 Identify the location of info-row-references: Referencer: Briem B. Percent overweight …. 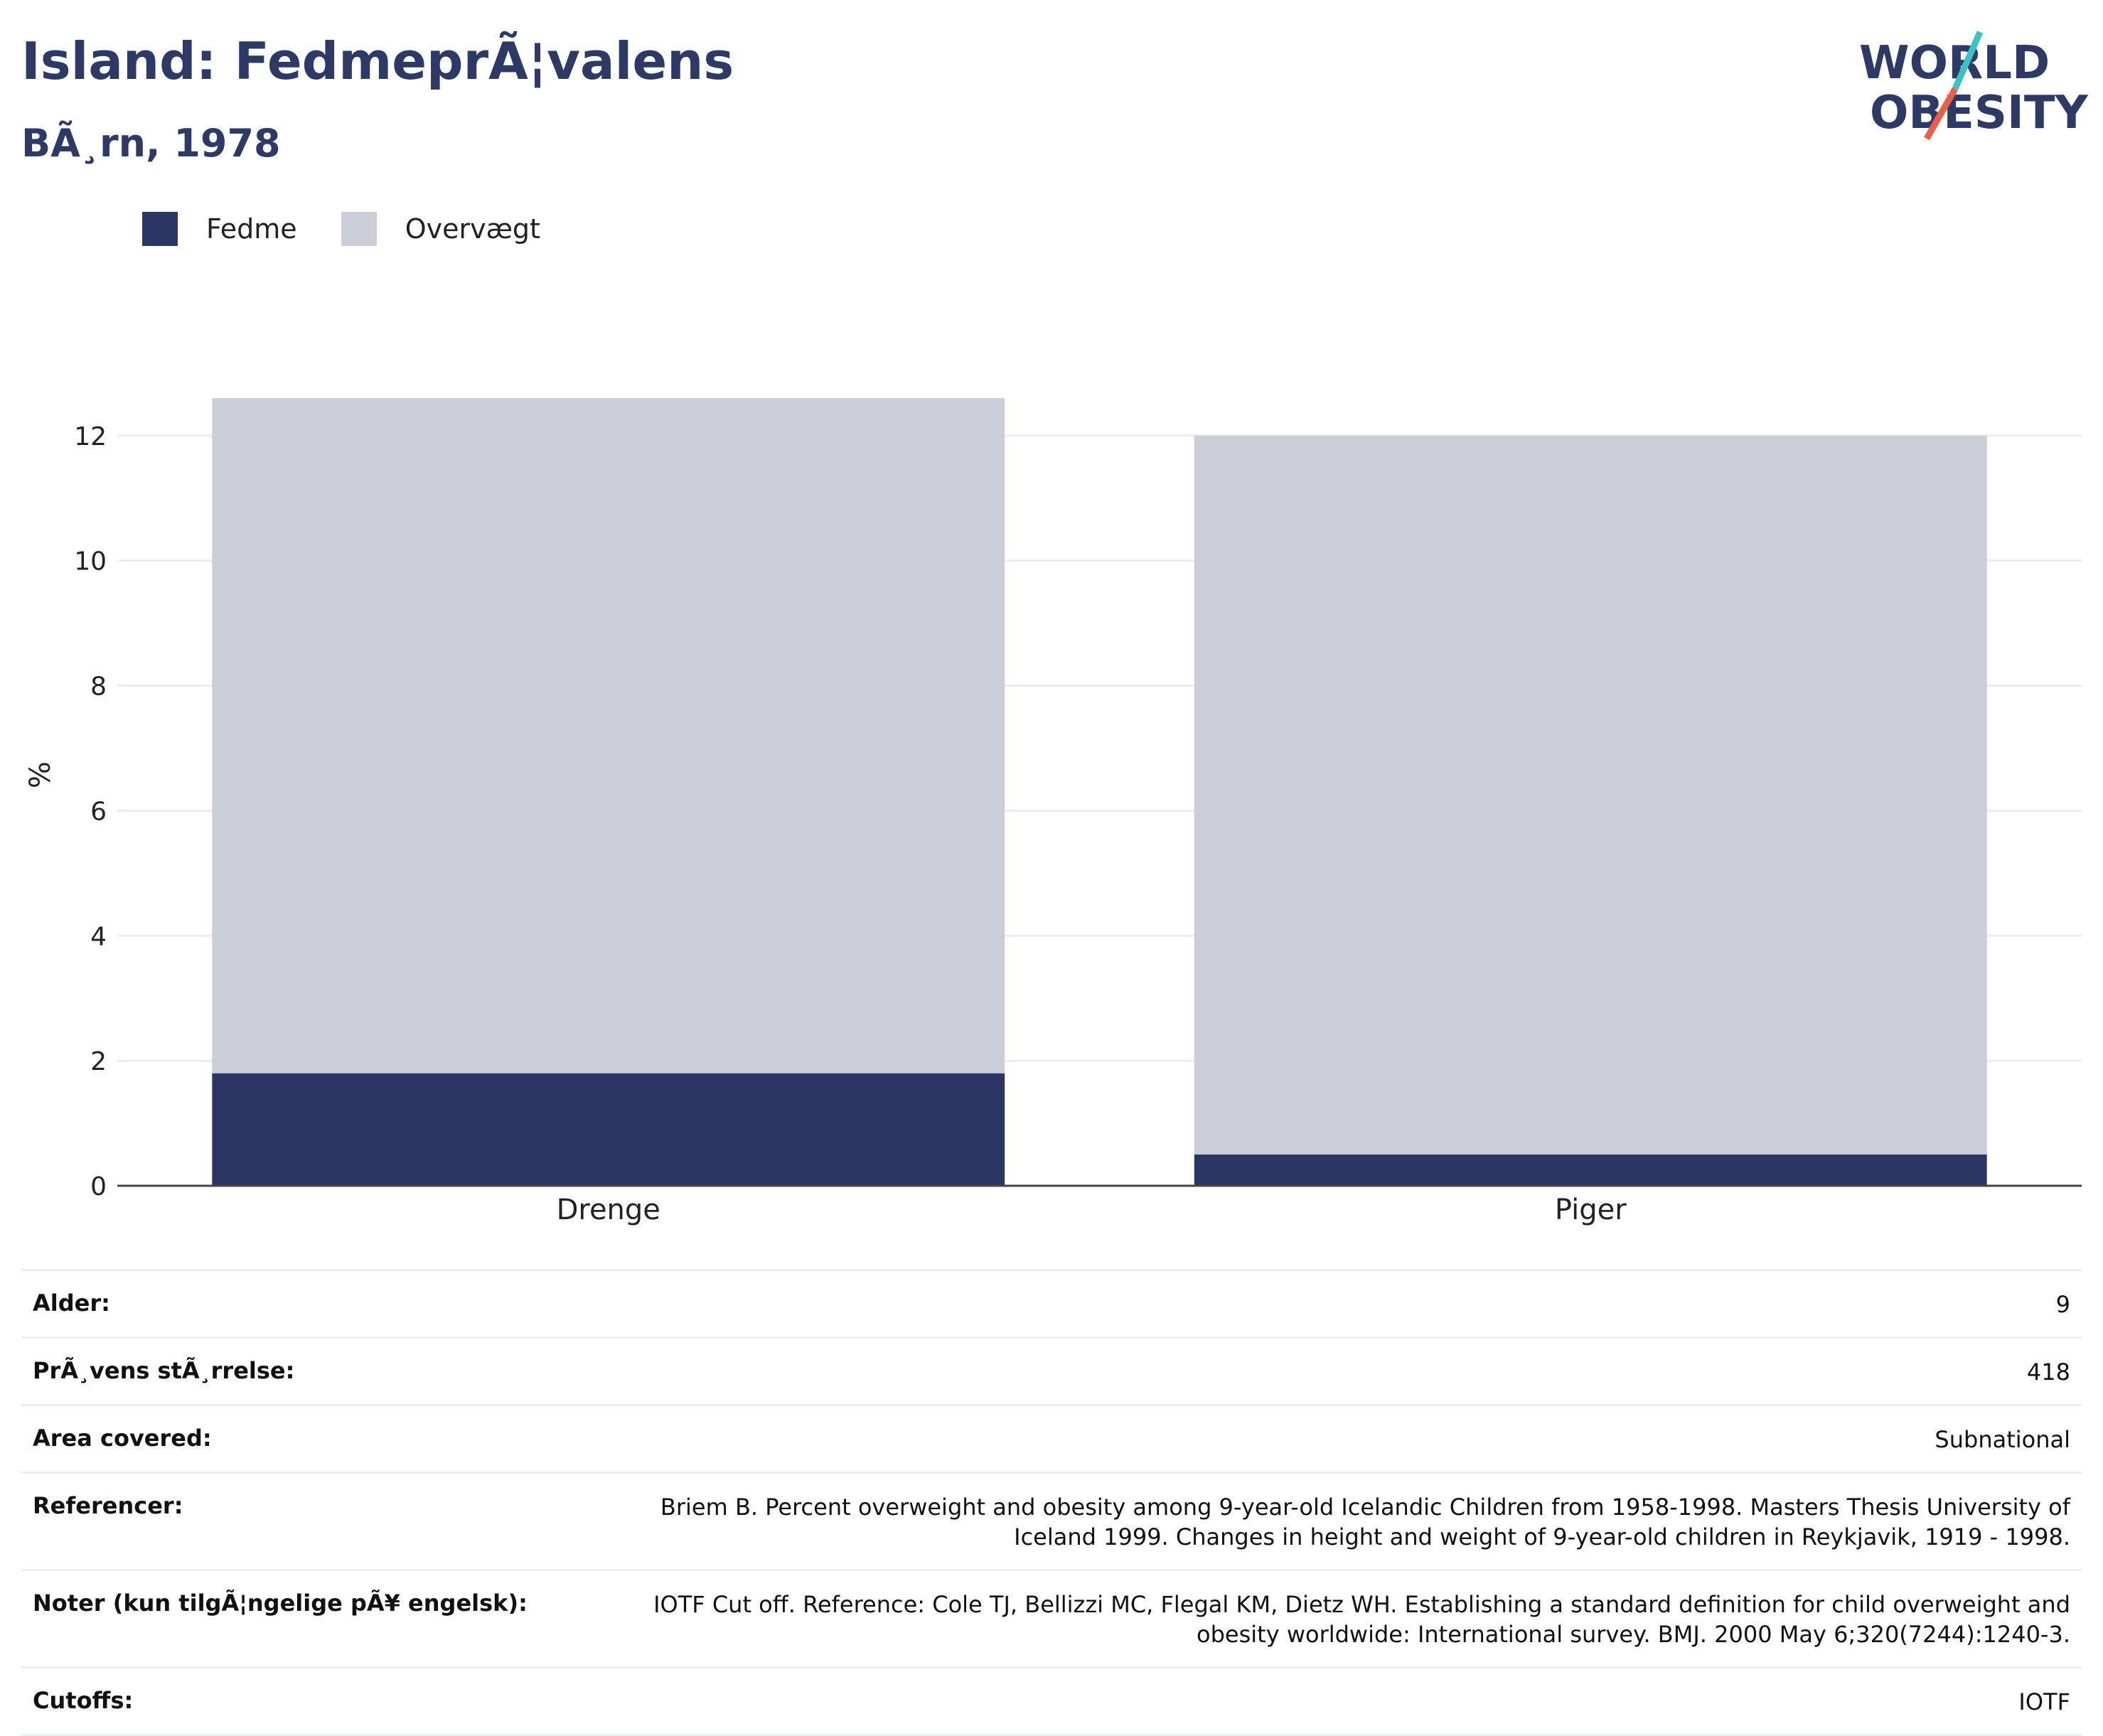
(1051, 1522).